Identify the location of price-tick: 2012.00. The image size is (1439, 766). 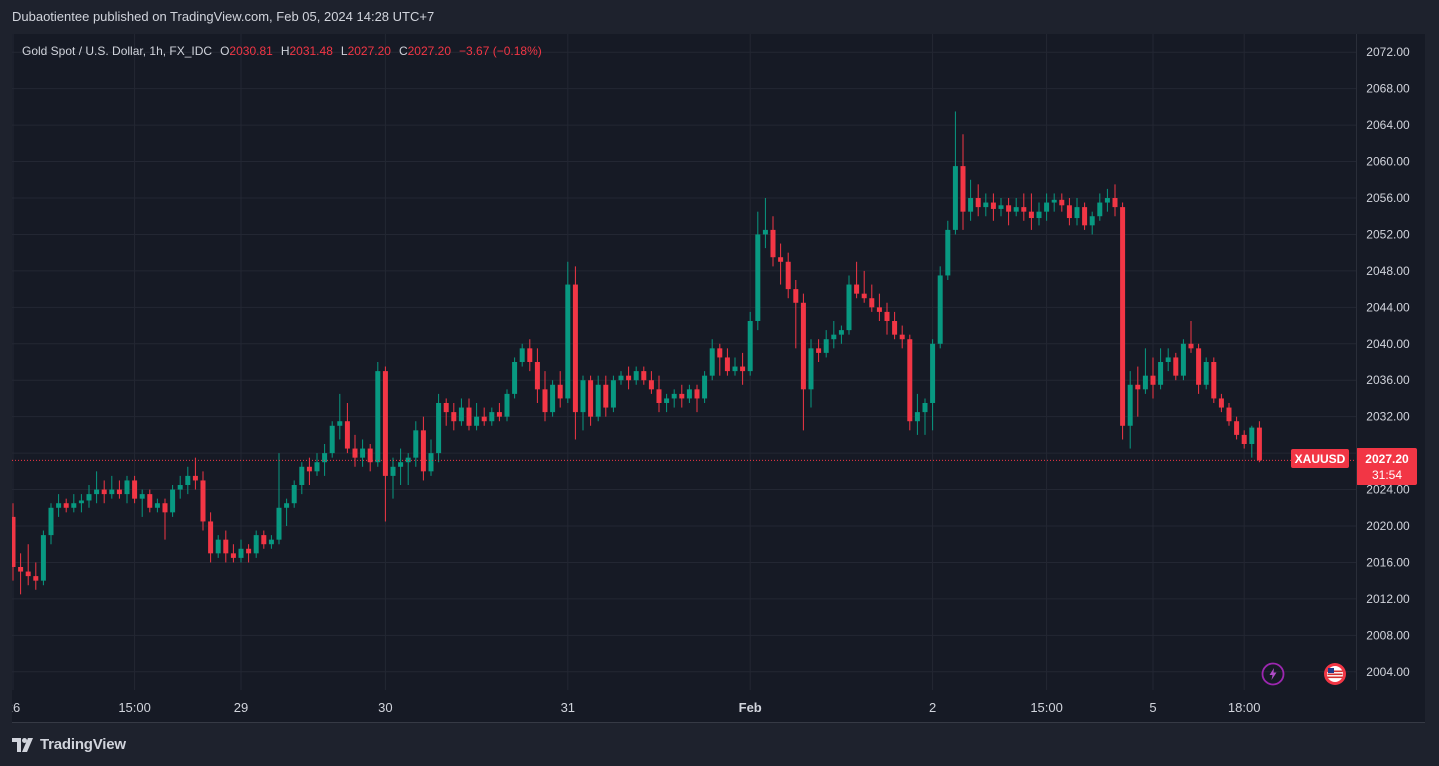
(1388, 599).